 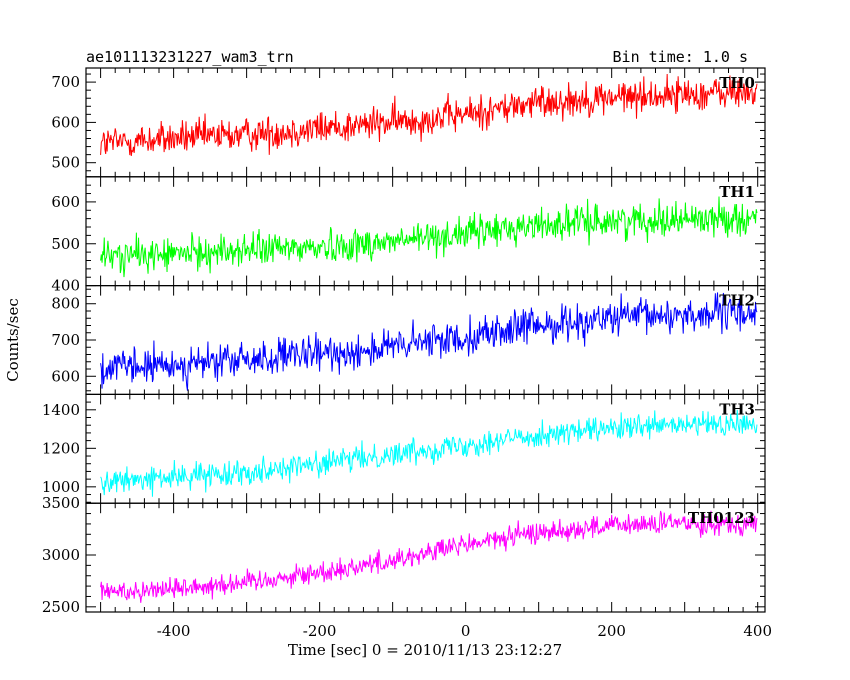 What do you see at coordinates (425, 650) in the screenshot?
I see `x-axis-title: Time [sec] 0 = 2010/11/13 23:12:27` at bounding box center [425, 650].